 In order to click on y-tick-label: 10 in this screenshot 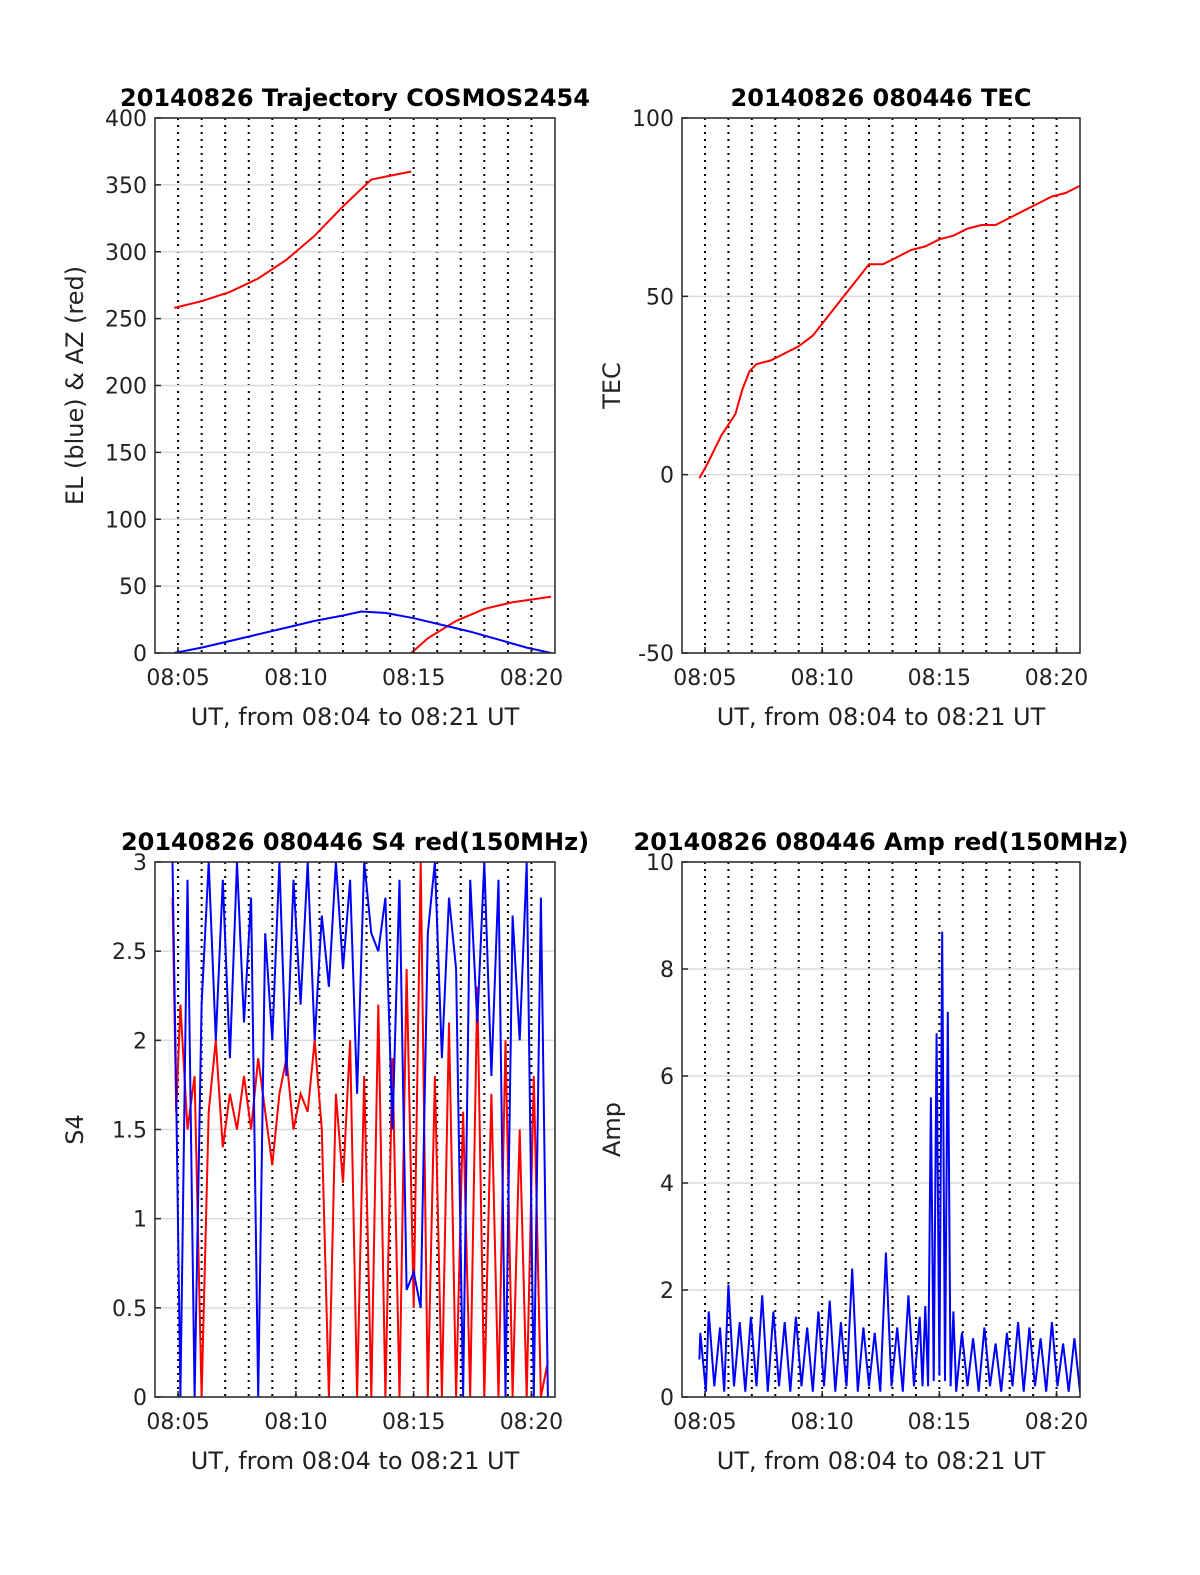, I will do `click(660, 863)`.